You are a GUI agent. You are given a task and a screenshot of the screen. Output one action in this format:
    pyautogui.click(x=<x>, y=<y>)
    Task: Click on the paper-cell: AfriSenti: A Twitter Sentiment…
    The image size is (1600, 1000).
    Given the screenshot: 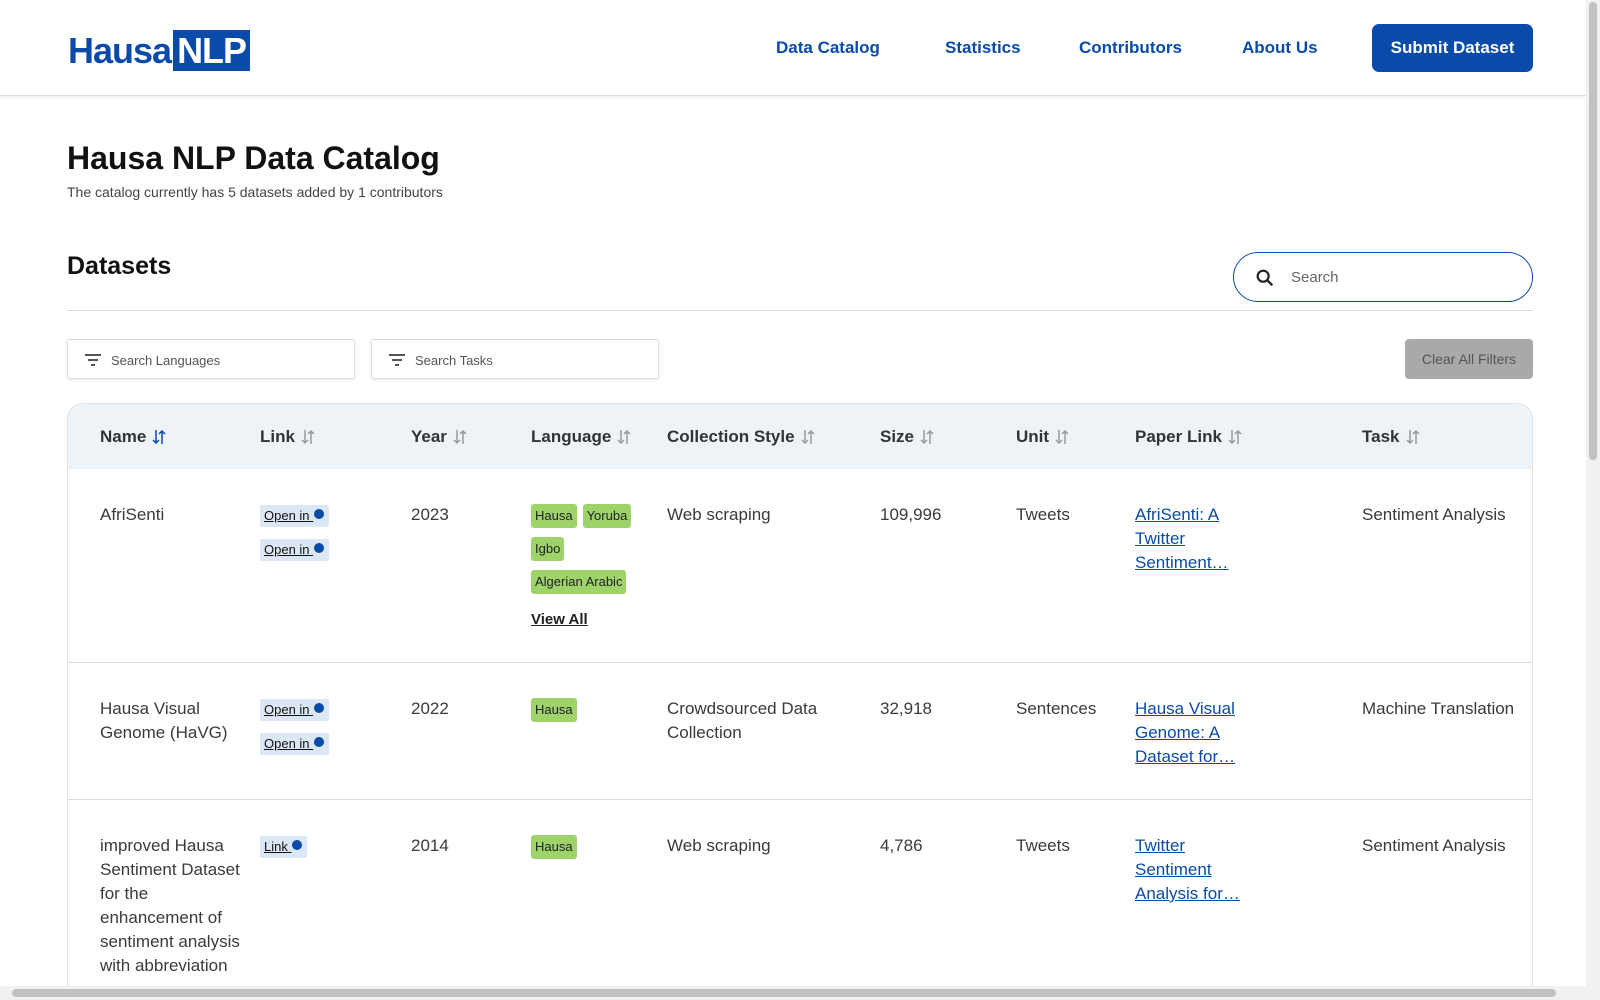 What is the action you would take?
    pyautogui.click(x=1248, y=550)
    